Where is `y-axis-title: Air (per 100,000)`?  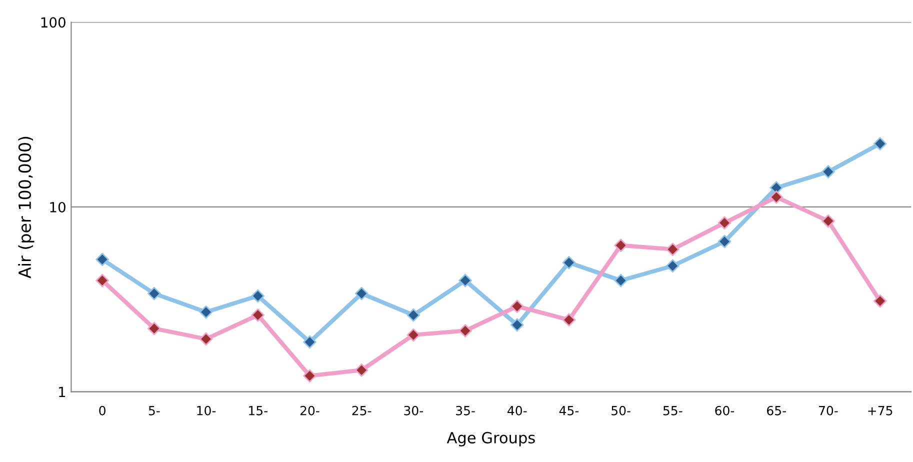 y-axis-title: Air (per 100,000) is located at coordinates (26, 207).